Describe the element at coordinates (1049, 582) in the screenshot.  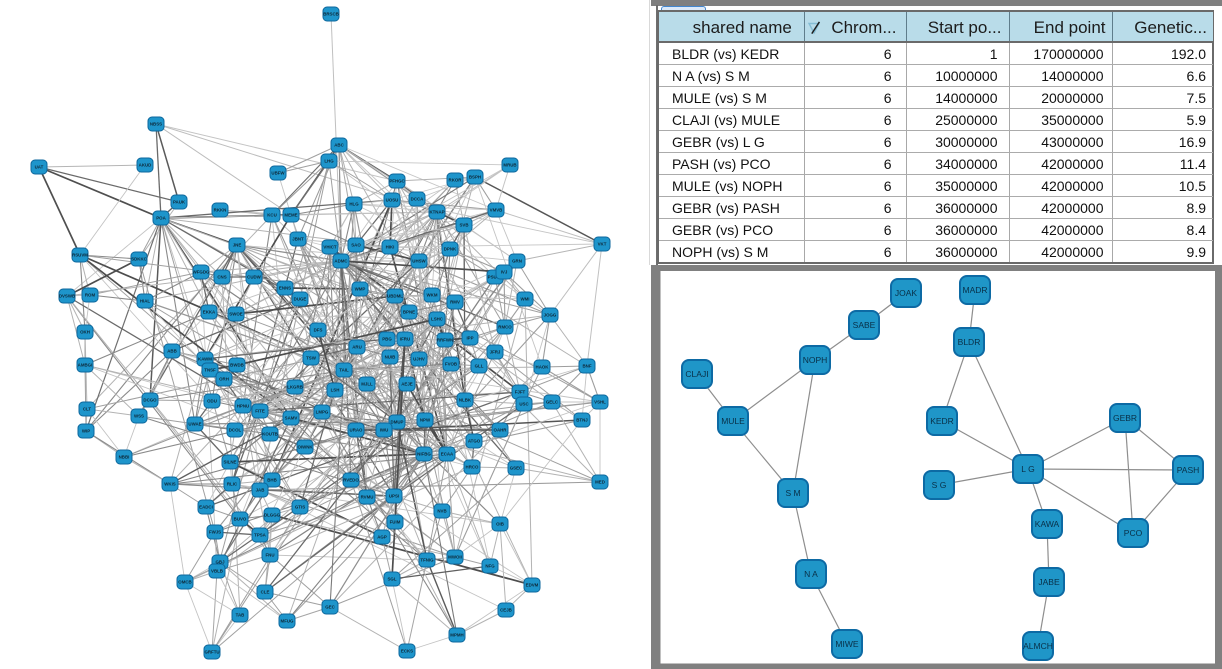
I see `svg-text: JABE` at that location.